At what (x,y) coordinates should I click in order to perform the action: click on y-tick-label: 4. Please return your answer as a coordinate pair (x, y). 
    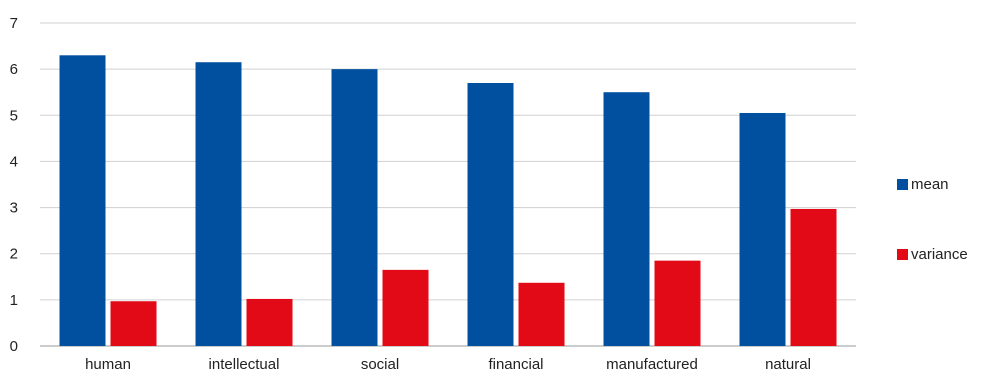
    Looking at the image, I should click on (14, 161).